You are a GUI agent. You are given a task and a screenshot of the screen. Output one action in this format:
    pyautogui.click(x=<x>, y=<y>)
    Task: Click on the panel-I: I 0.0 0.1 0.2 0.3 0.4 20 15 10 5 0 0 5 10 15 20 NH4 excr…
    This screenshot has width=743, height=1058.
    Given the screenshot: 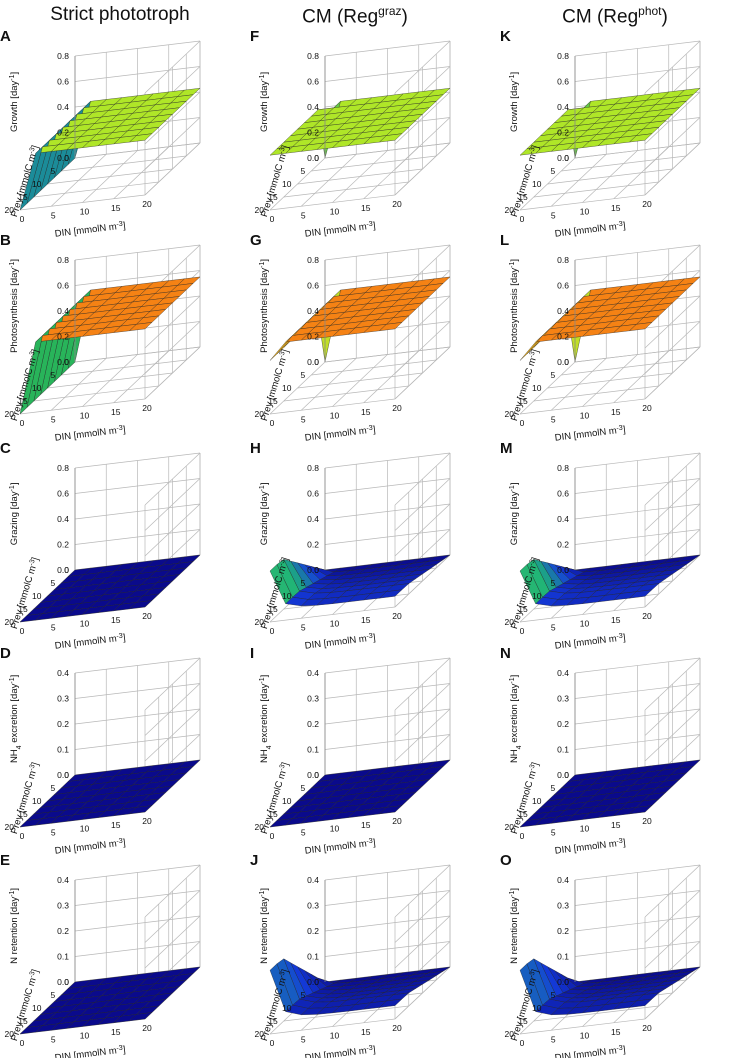 What is the action you would take?
    pyautogui.click(x=372, y=751)
    